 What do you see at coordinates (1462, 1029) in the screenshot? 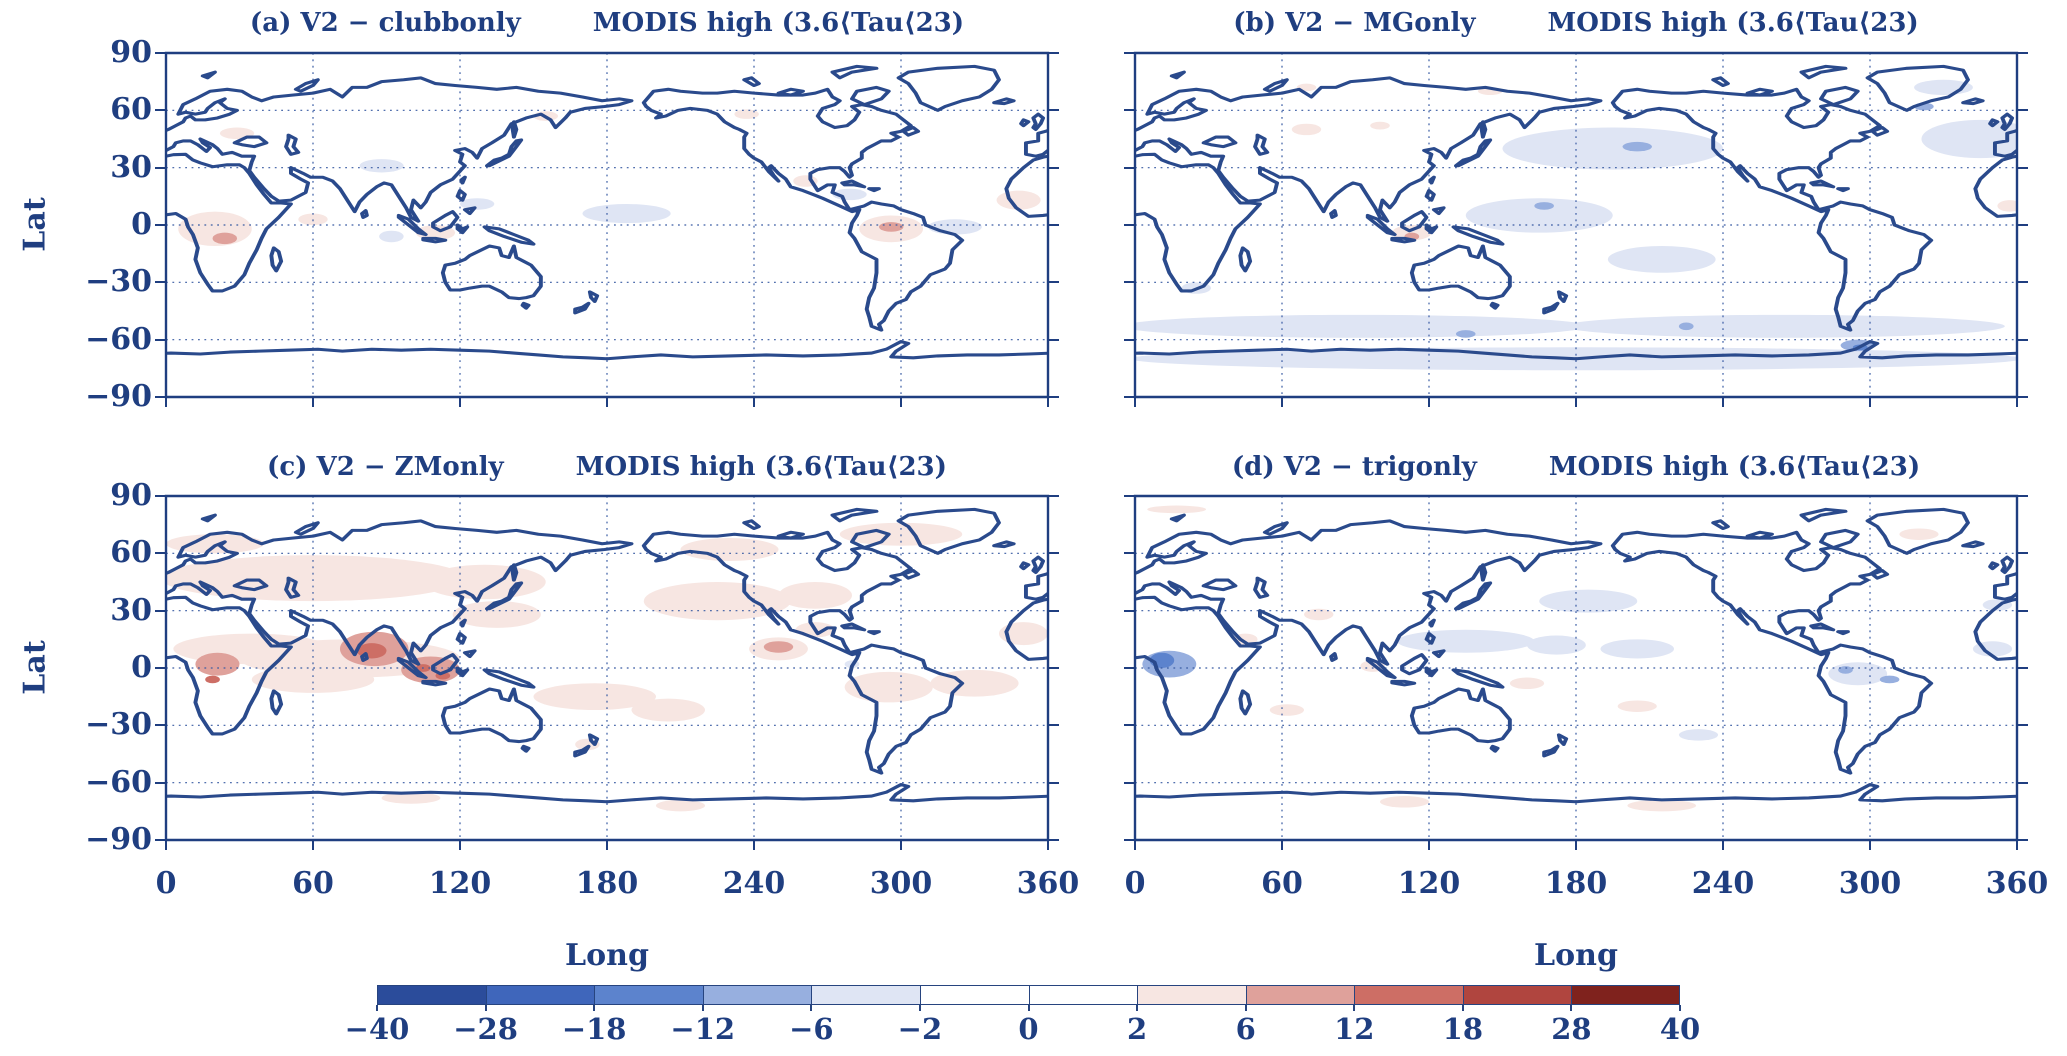
I see `colorbar-tick-label: 18` at bounding box center [1462, 1029].